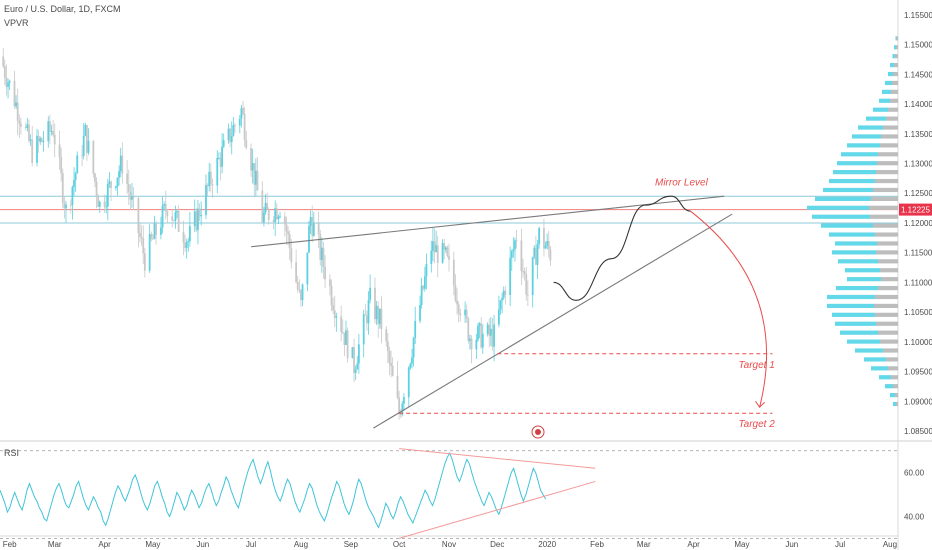 Image resolution: width=932 pixels, height=550 pixels. I want to click on rsi-line, so click(273, 490).